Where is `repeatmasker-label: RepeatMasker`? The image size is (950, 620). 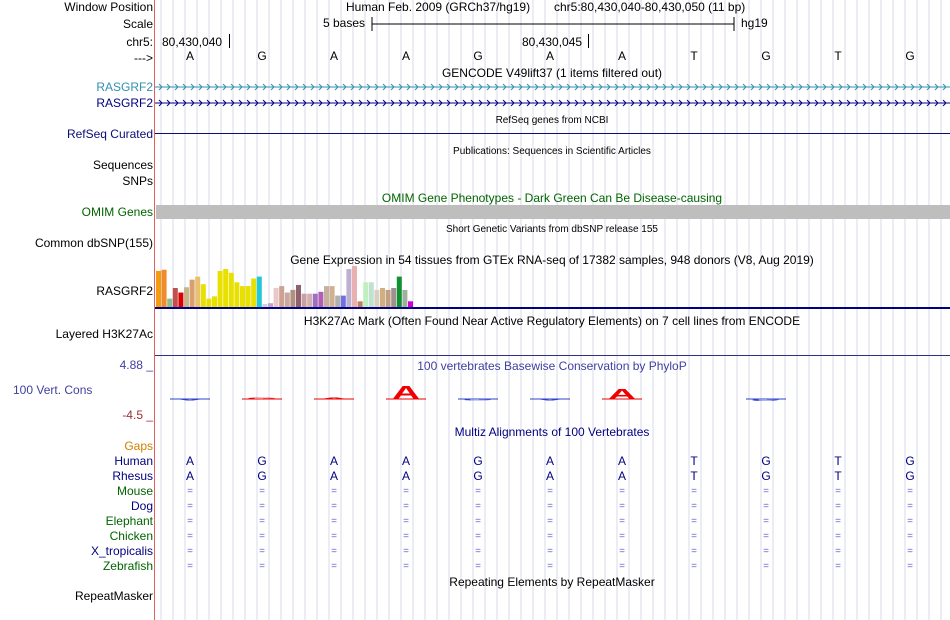
repeatmasker-label: RepeatMasker is located at coordinates (113, 596).